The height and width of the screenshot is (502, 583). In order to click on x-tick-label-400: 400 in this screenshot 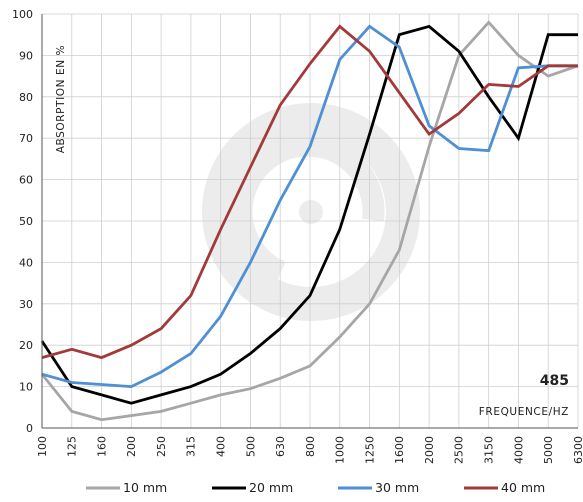, I will do `click(221, 446)`.